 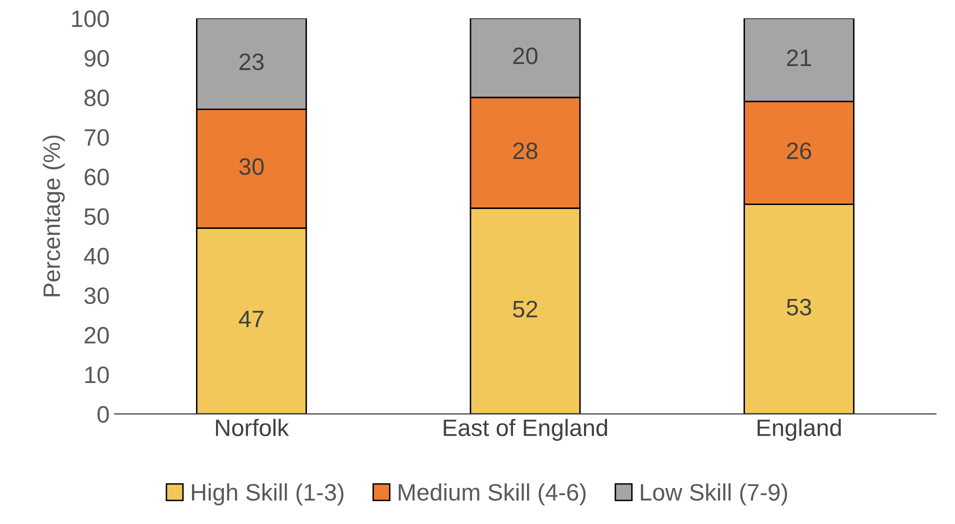 I want to click on legend-label: High Skill (1-3), so click(x=268, y=494).